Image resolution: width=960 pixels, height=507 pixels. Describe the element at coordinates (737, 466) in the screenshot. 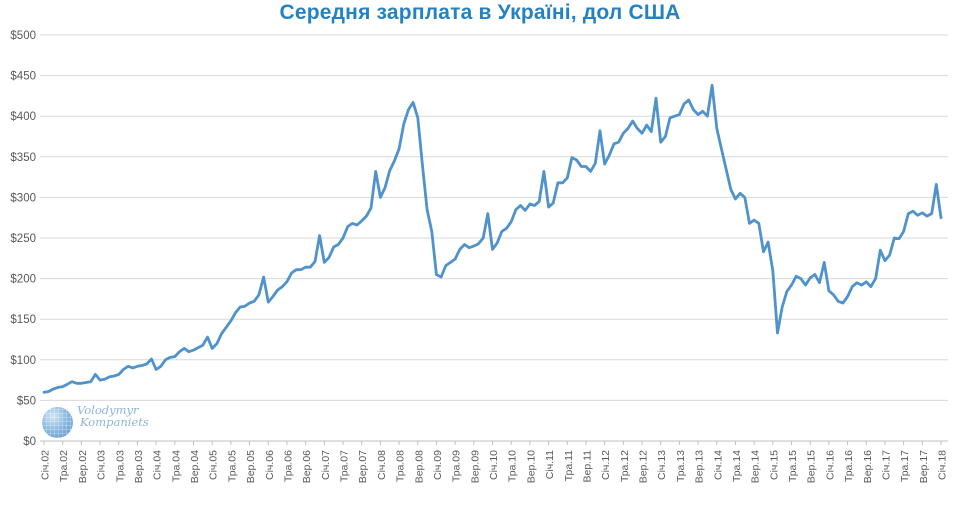

I see `x-tick-label: Тра.14` at that location.